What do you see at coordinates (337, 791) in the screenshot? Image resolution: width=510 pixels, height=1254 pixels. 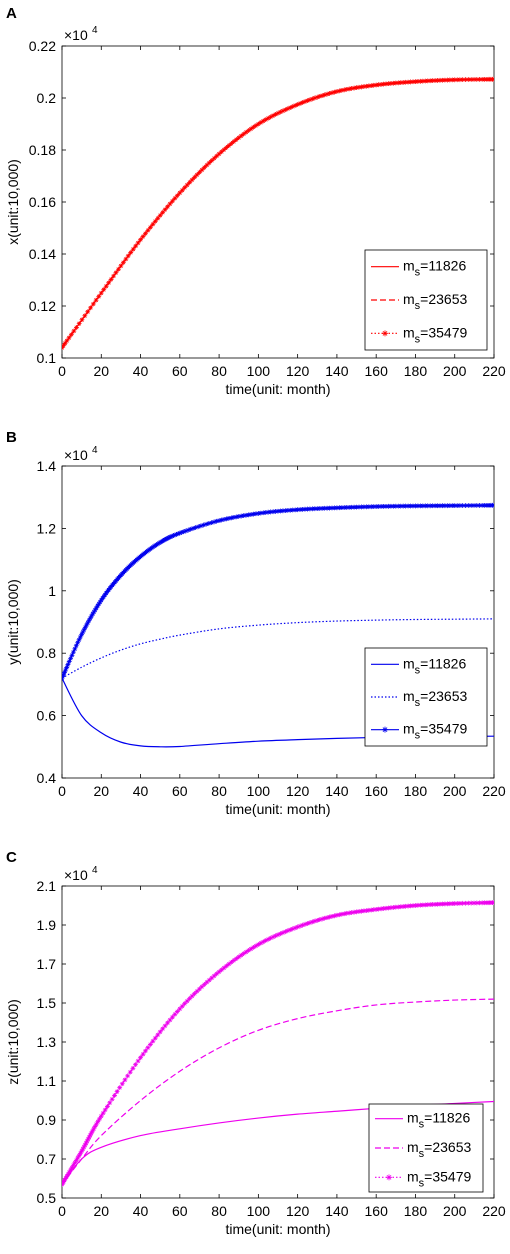 I see `x-tick-label: 140` at bounding box center [337, 791].